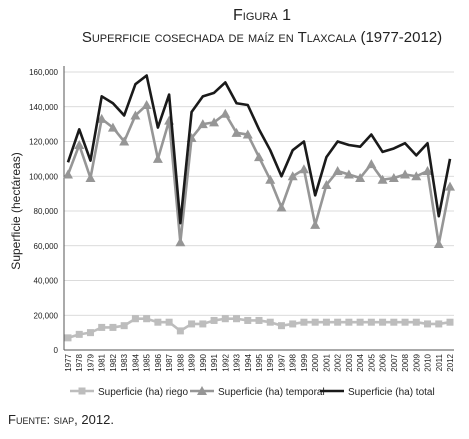 This screenshot has height=439, width=469. I want to click on x-tick-label: 1997, so click(281, 362).